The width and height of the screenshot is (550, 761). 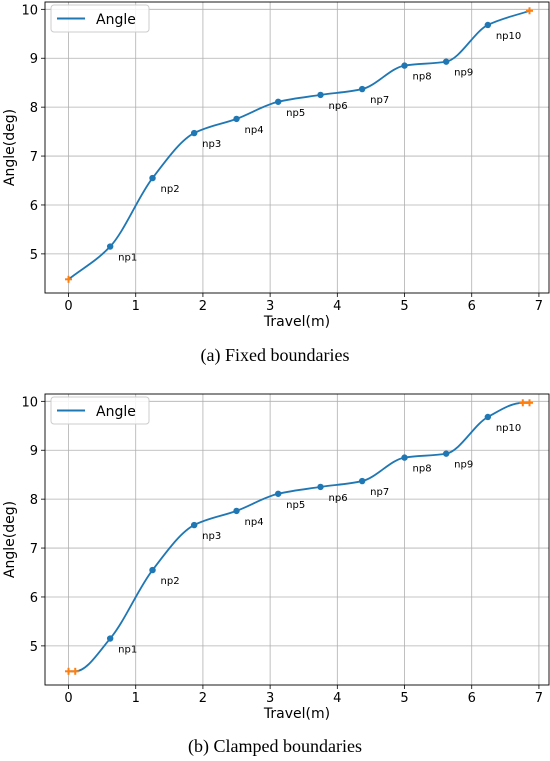 What do you see at coordinates (275, 746) in the screenshot?
I see `chart-b-caption: (b) Clamped boundaries` at bounding box center [275, 746].